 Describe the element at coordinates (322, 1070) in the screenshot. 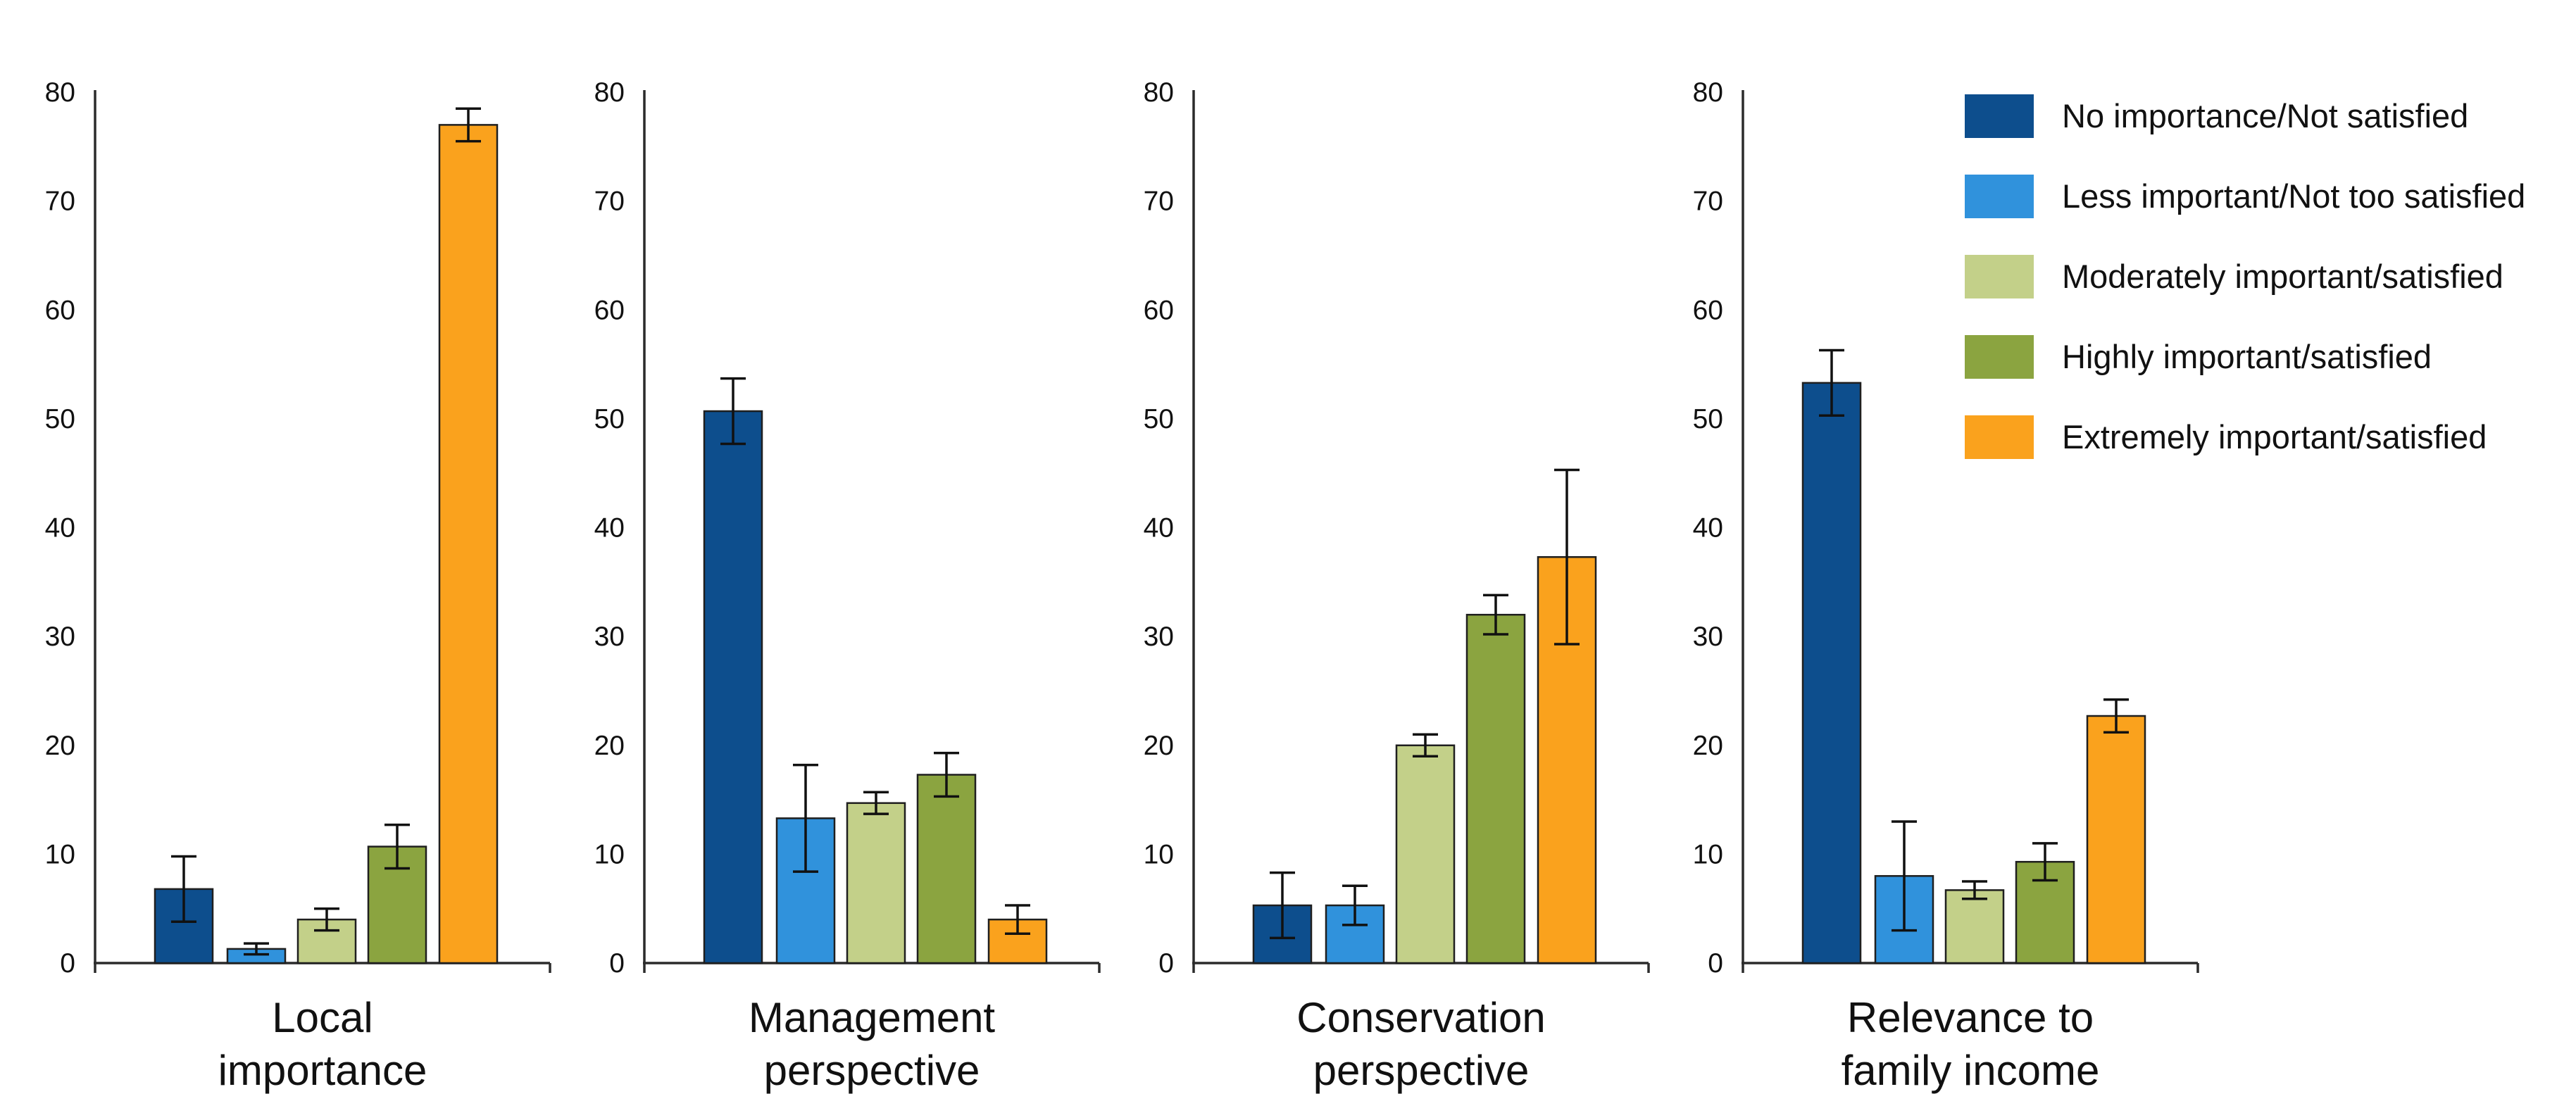

I see `category-label-line2: importance` at that location.